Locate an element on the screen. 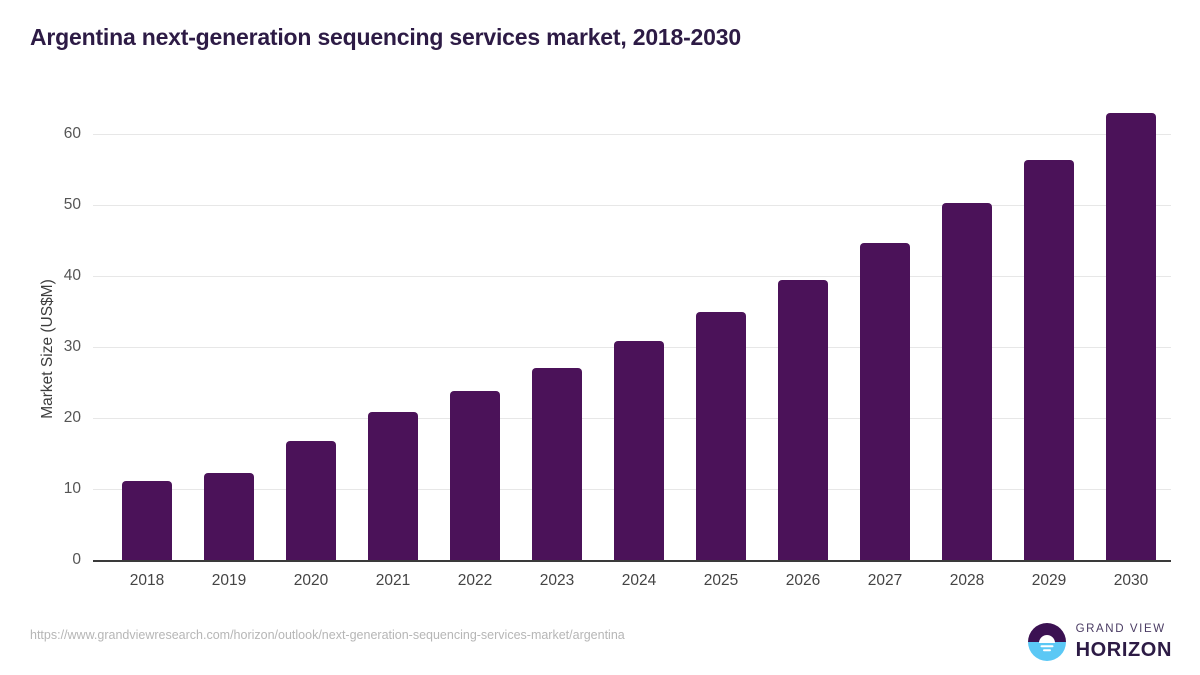 The image size is (1200, 675). x-tick-label-2021: 2021 is located at coordinates (393, 580).